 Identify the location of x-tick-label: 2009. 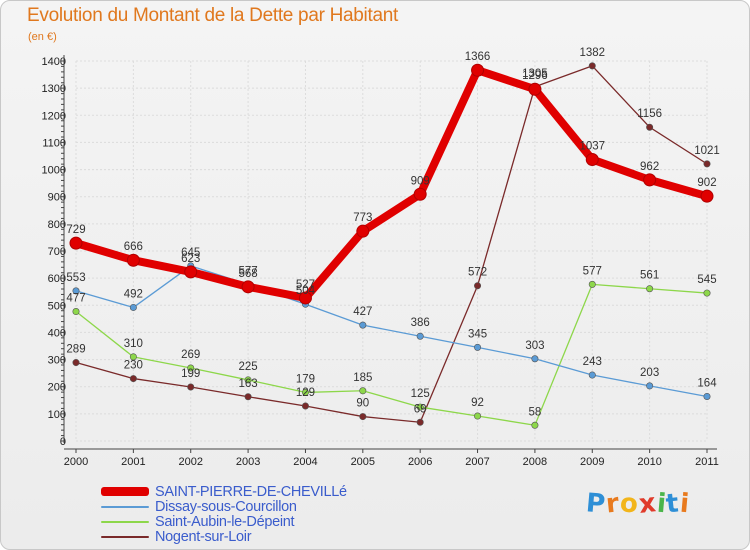
(592, 462).